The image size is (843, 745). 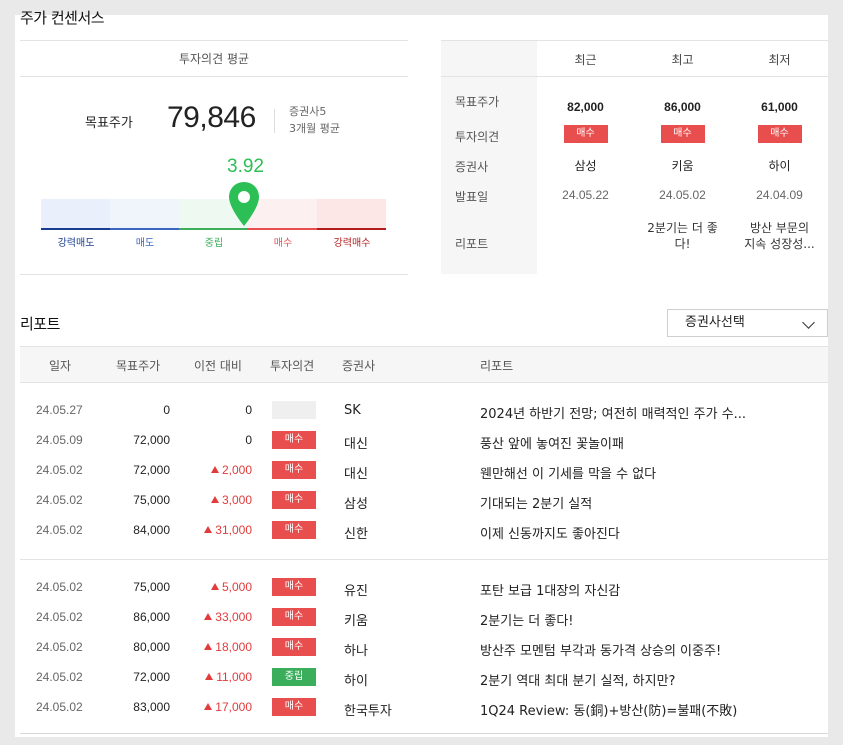 What do you see at coordinates (213, 229) in the screenshot?
I see `gauge-line-hold` at bounding box center [213, 229].